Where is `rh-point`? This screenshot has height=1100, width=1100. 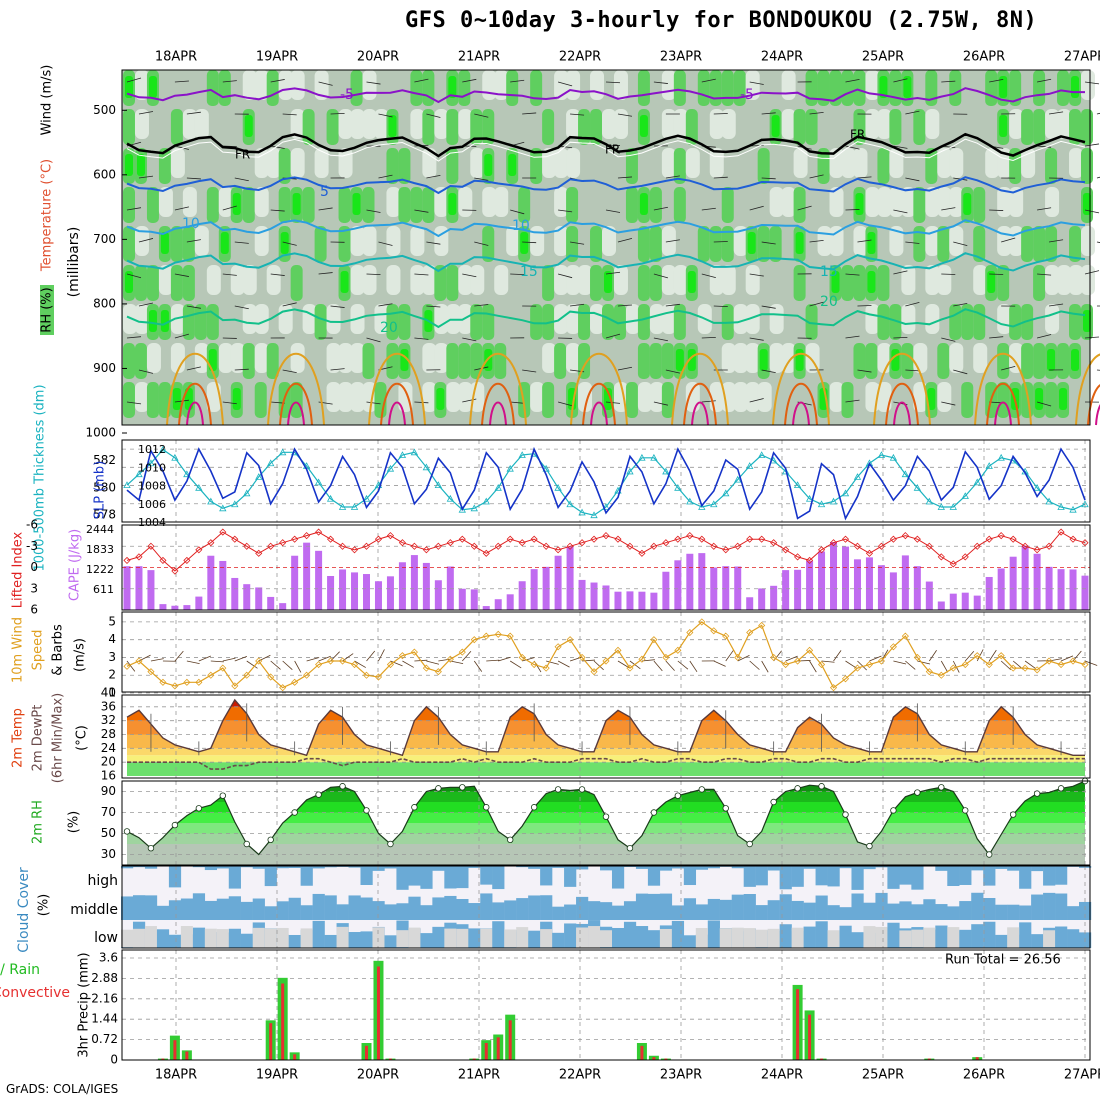 rh-point is located at coordinates (654, 812).